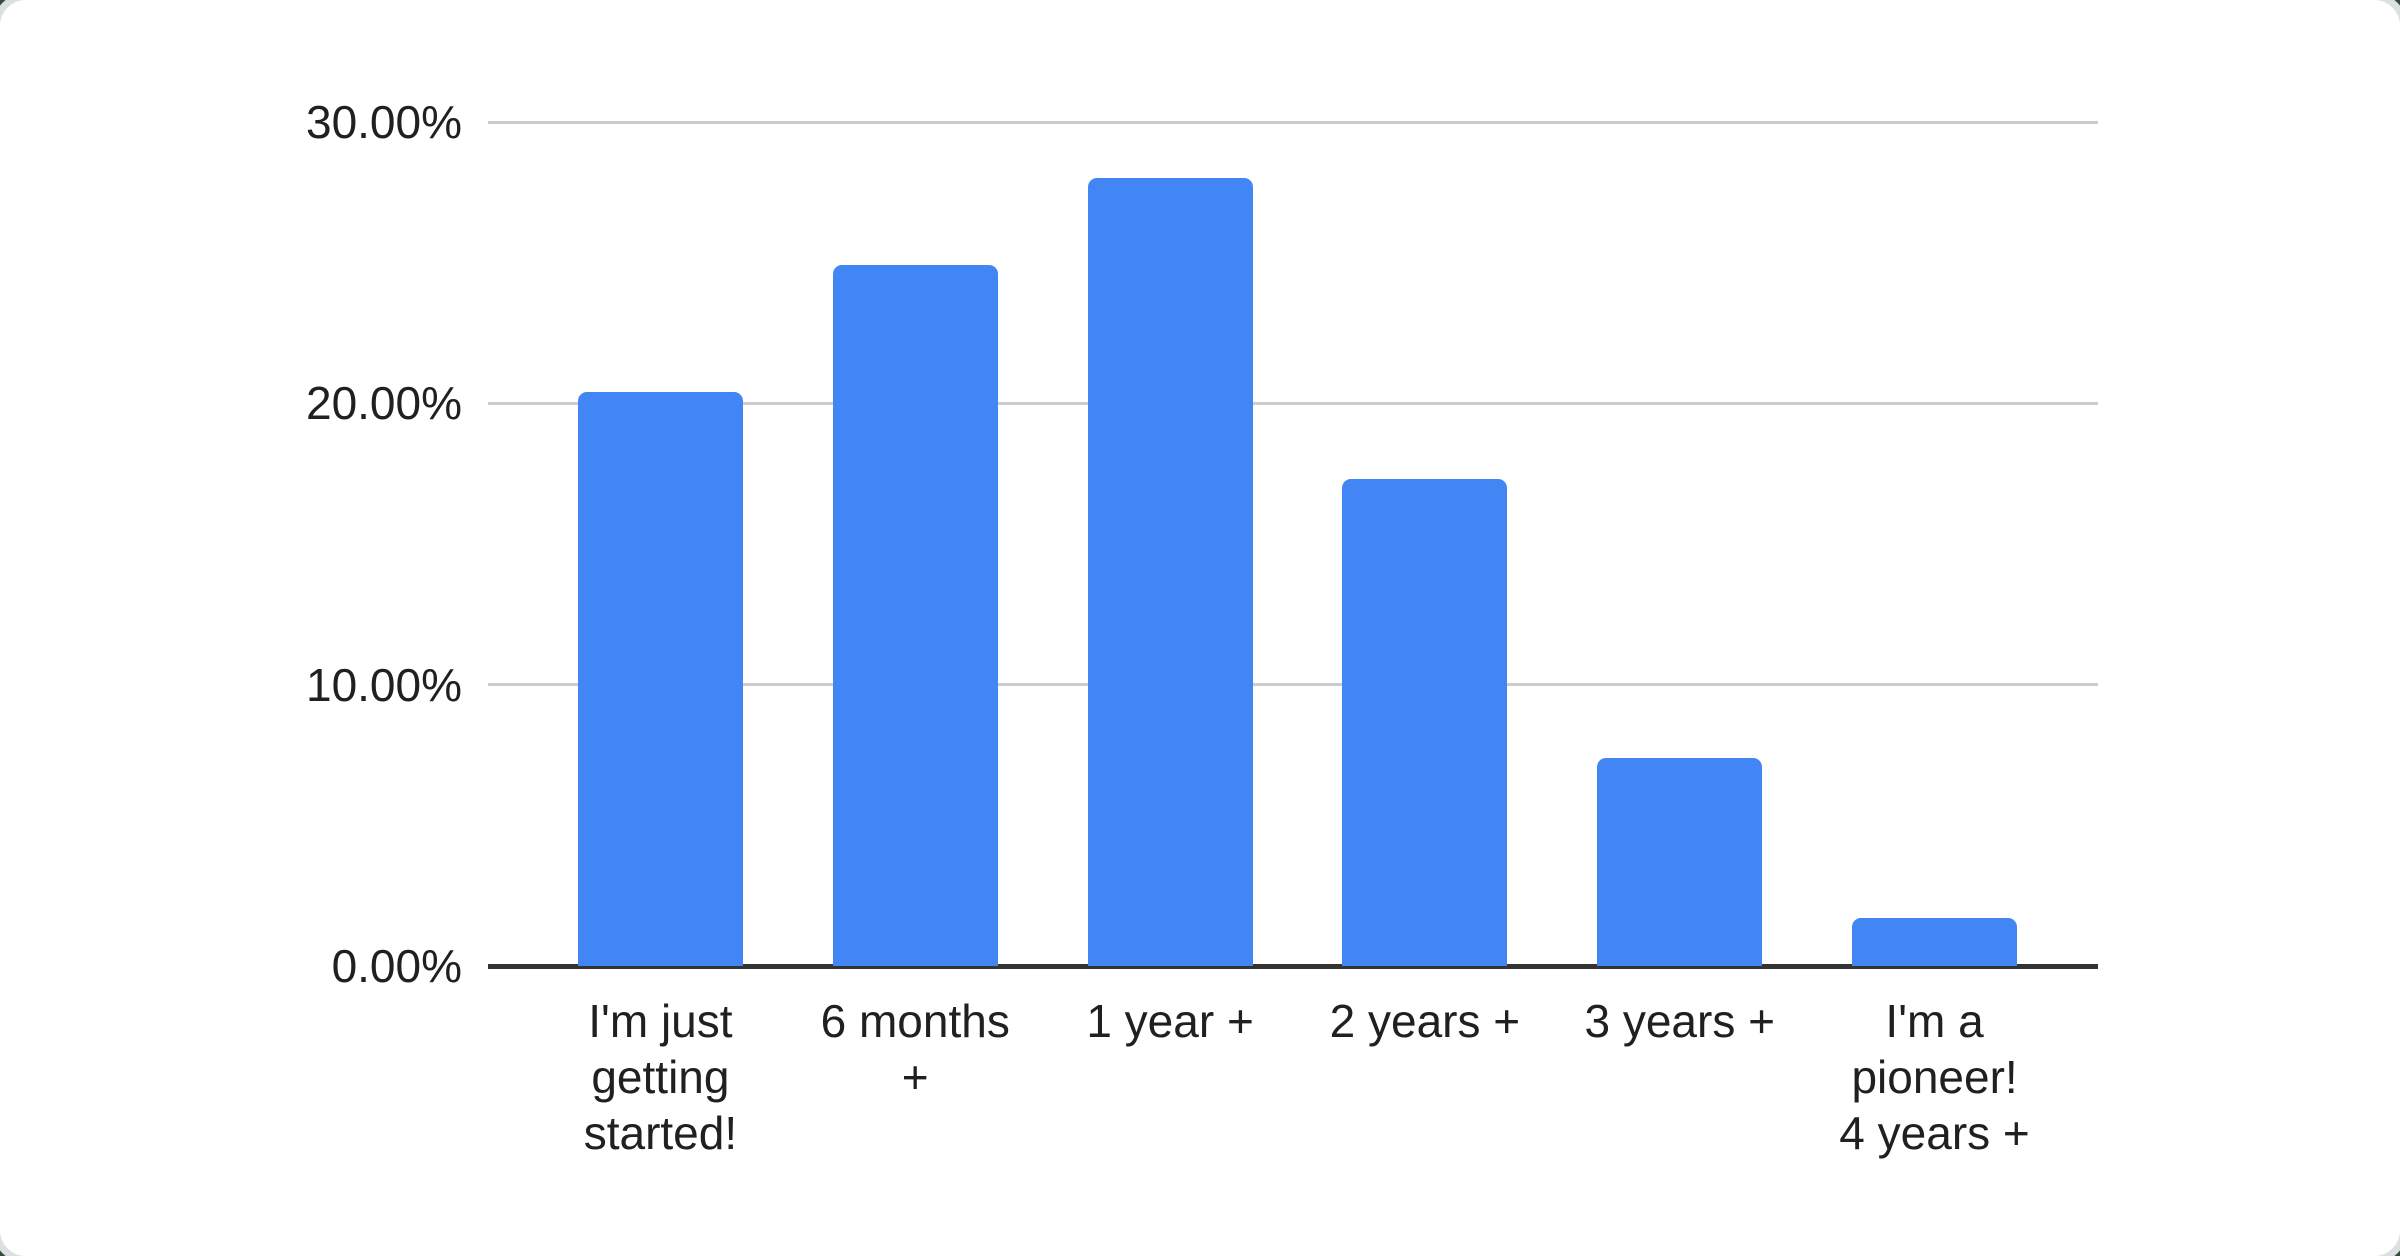  Describe the element at coordinates (1934, 1133) in the screenshot. I see `x-tick-label-line: 4 years +` at that location.